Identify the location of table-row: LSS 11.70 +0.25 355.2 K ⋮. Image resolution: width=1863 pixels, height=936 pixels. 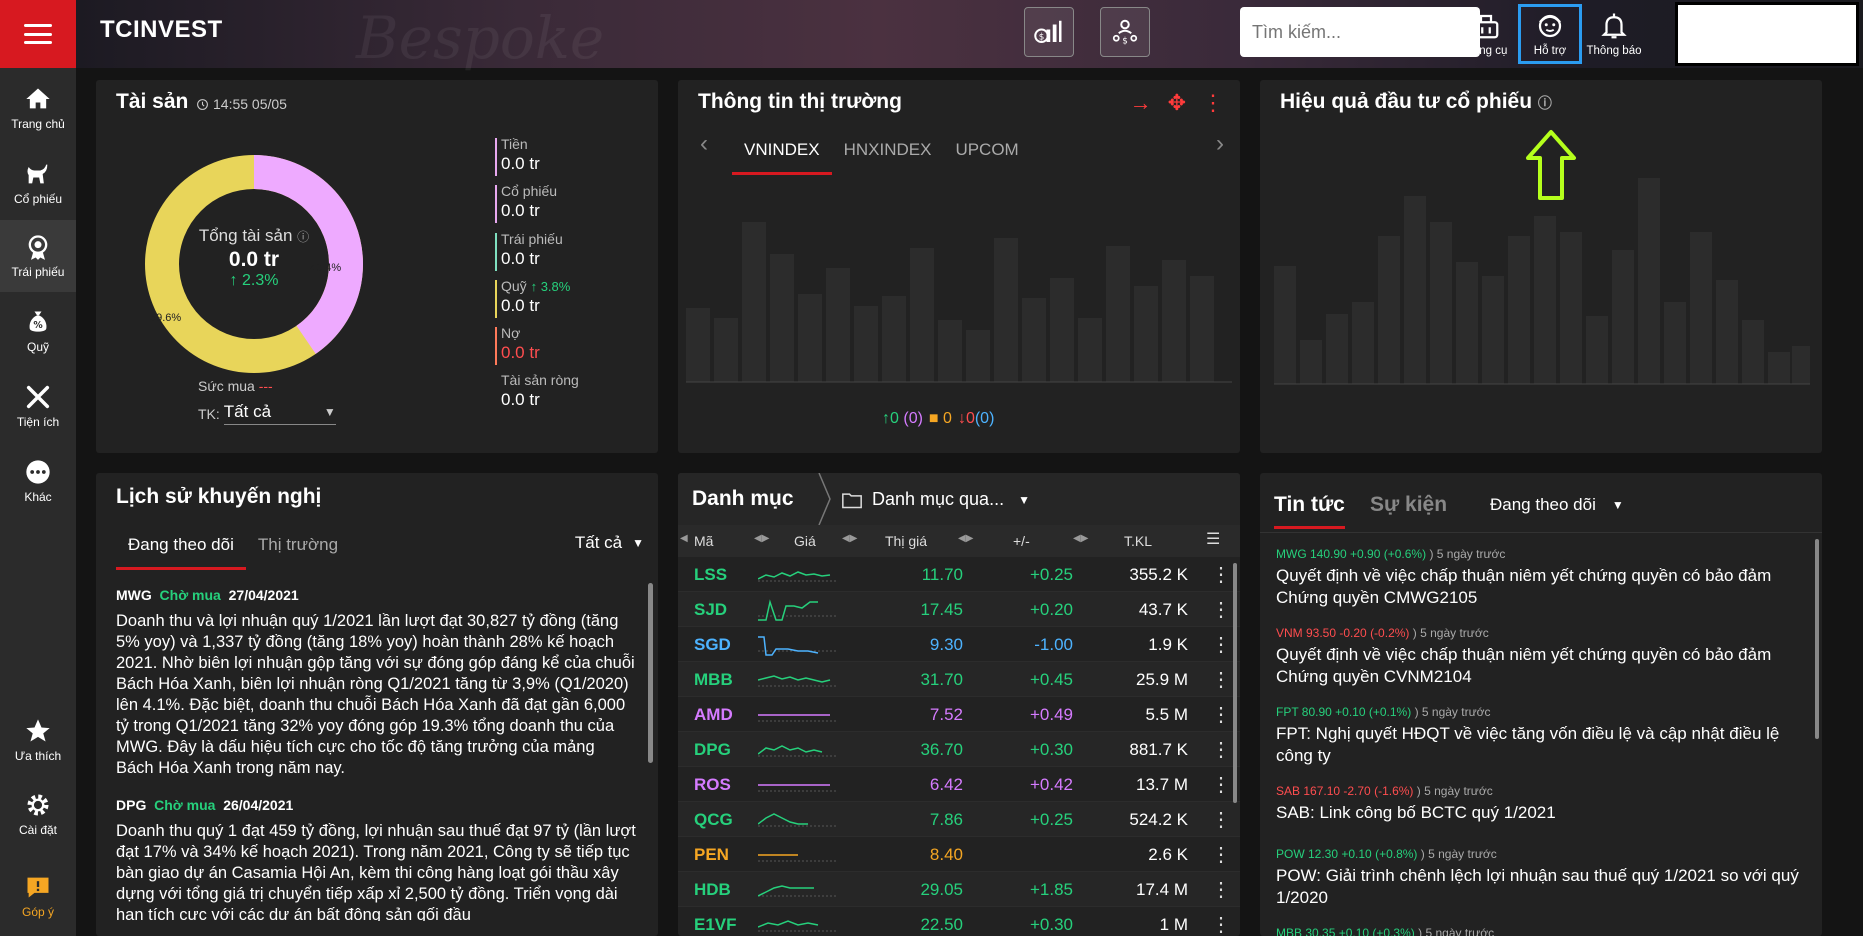
(959, 574).